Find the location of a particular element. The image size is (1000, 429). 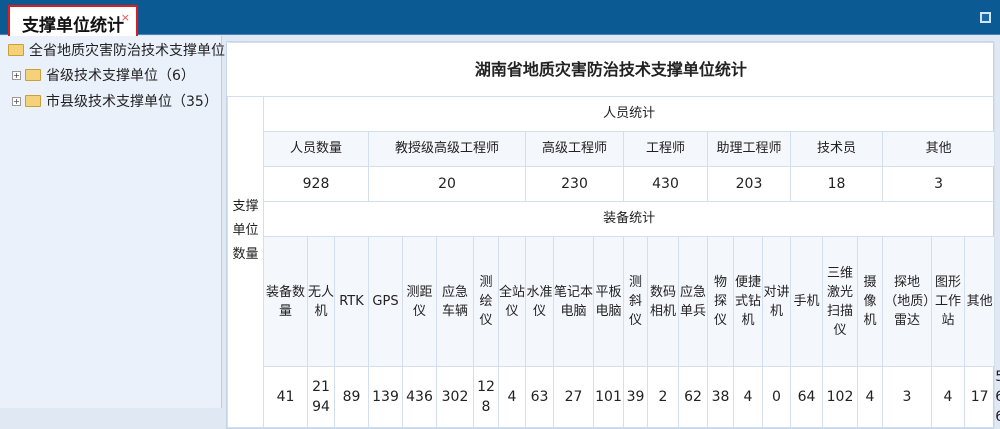

personnel-header: 技术员 is located at coordinates (836, 149).